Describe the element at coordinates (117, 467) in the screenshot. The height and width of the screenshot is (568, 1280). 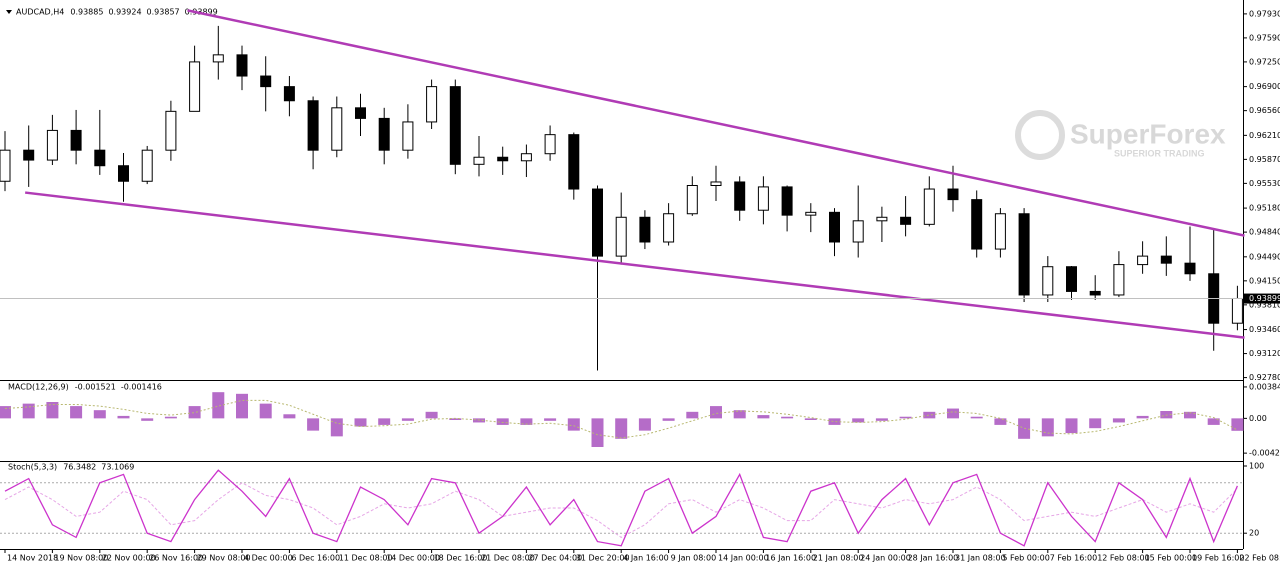
I see `header-value: 73.1069` at that location.